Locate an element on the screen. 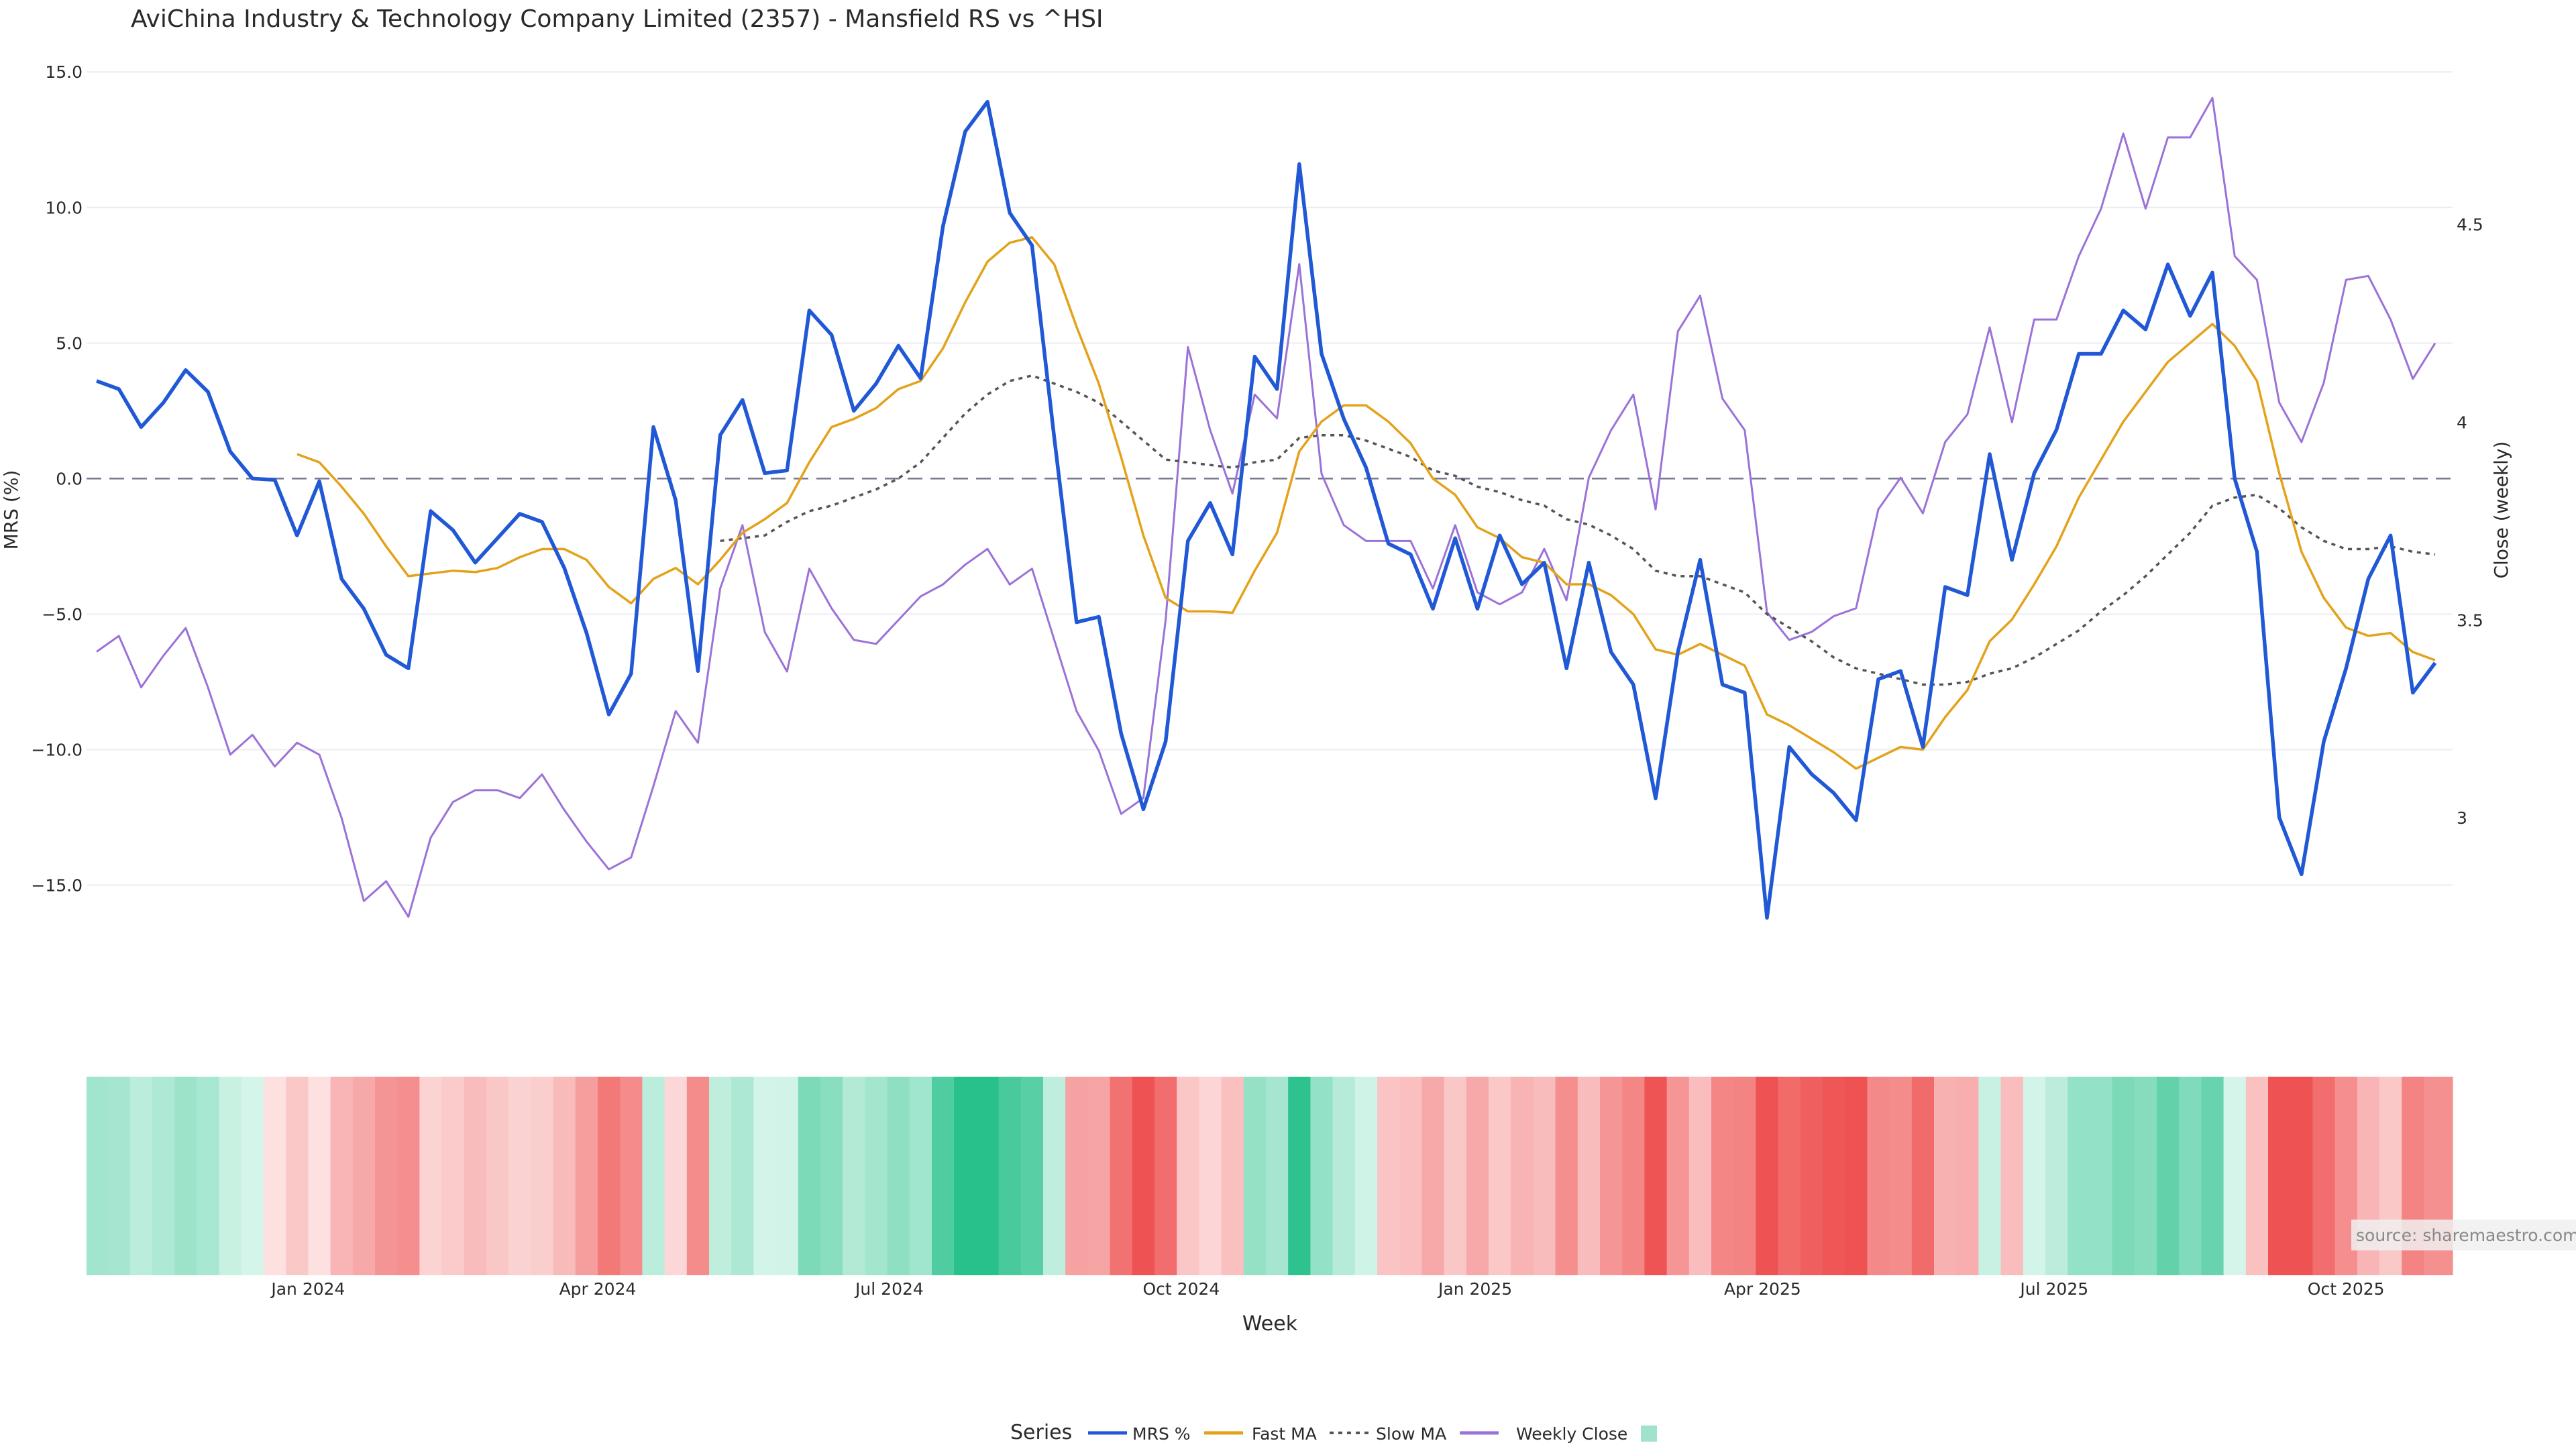 This screenshot has height=1449, width=2576. x-tick-label: Oct 2024 is located at coordinates (1181, 1289).